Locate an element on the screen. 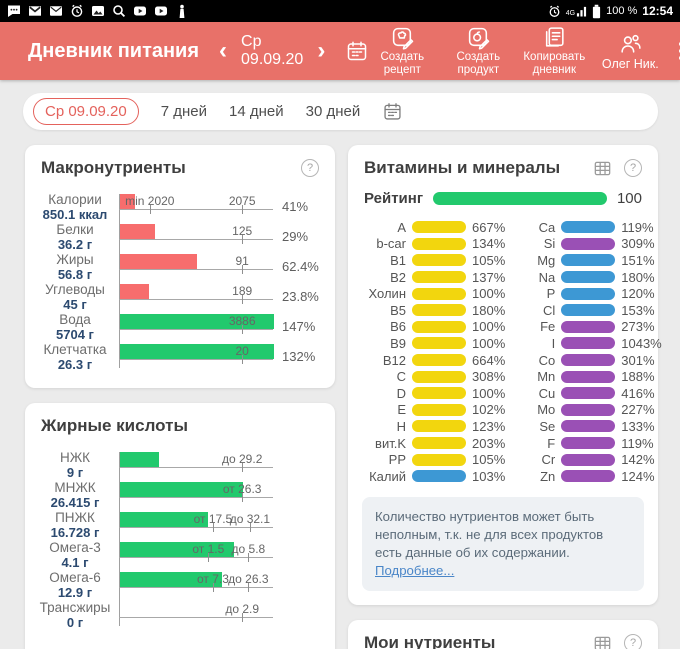 Image resolution: width=680 pixels, height=649 pixels. nutrient-bar-chart: от 7.3 до 26.3 is located at coordinates (196, 587).